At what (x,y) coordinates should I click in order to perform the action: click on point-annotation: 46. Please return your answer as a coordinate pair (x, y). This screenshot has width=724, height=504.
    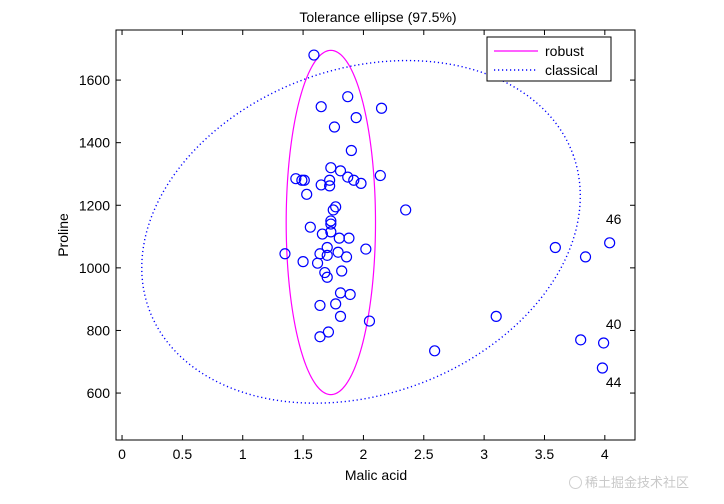
    Looking at the image, I should click on (614, 219).